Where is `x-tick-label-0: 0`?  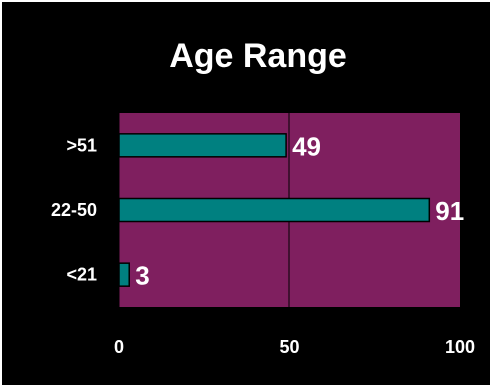
x-tick-label-0: 0 is located at coordinates (119, 347).